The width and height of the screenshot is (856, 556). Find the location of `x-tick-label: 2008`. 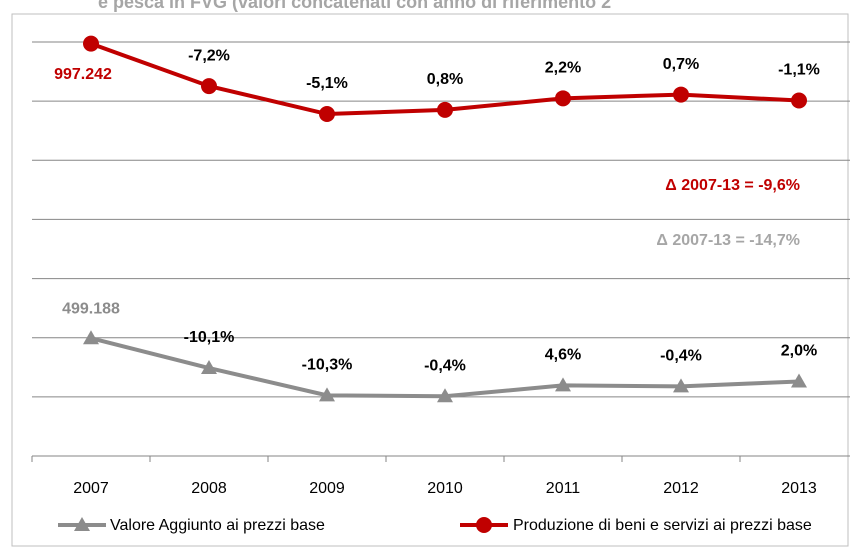

x-tick-label: 2008 is located at coordinates (209, 488).